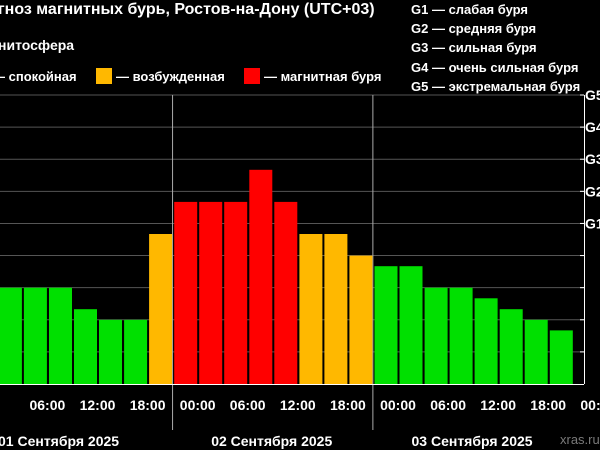 Image resolution: width=600 pixels, height=450 pixels. What do you see at coordinates (470, 9) in the screenshot?
I see `storm-level-g1: G1 — слабая буря` at bounding box center [470, 9].